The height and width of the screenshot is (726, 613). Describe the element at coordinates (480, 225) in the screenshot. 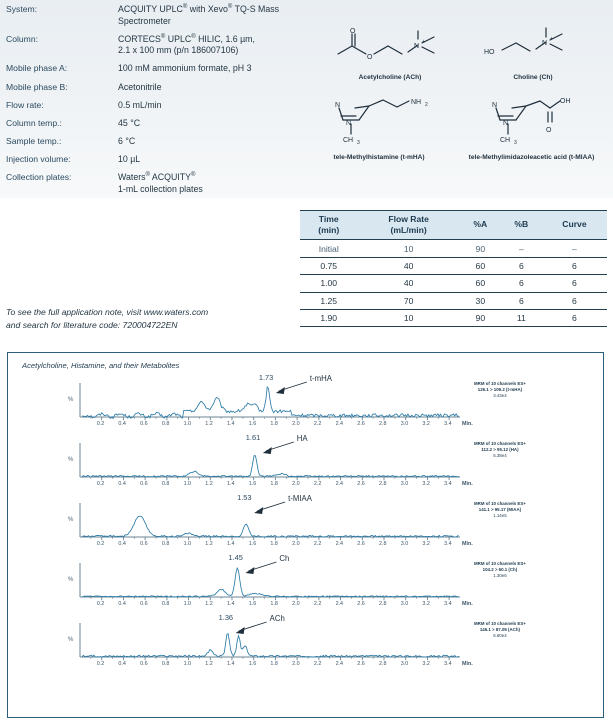

I see `column-header: %A` at that location.